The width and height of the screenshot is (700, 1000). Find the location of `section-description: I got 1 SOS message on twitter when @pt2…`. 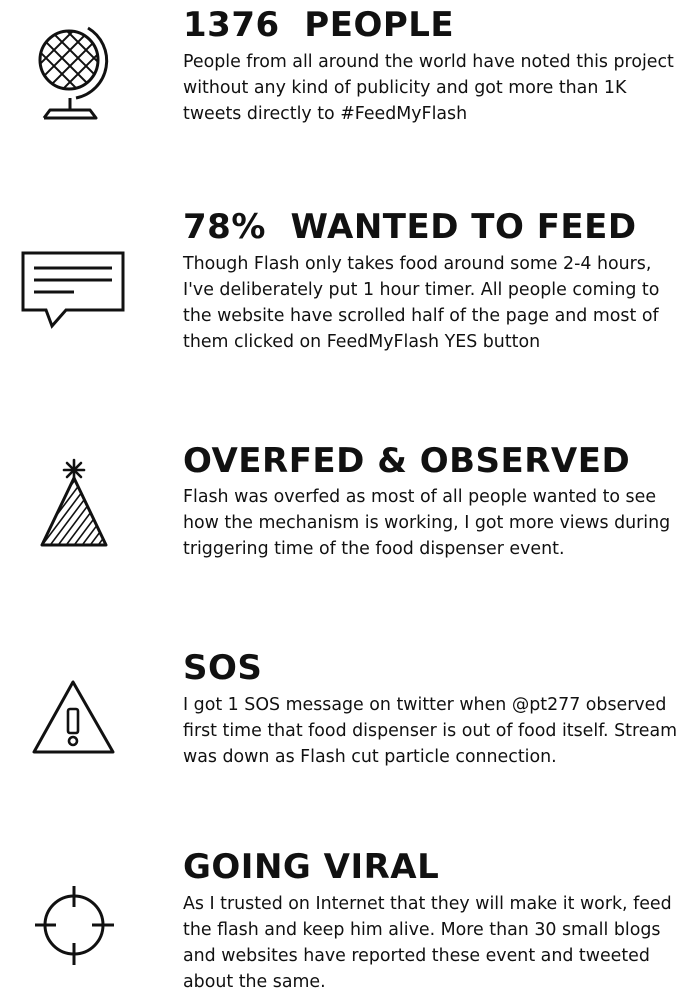

section-description: I got 1 SOS message on twitter when @pt2… is located at coordinates (430, 731).